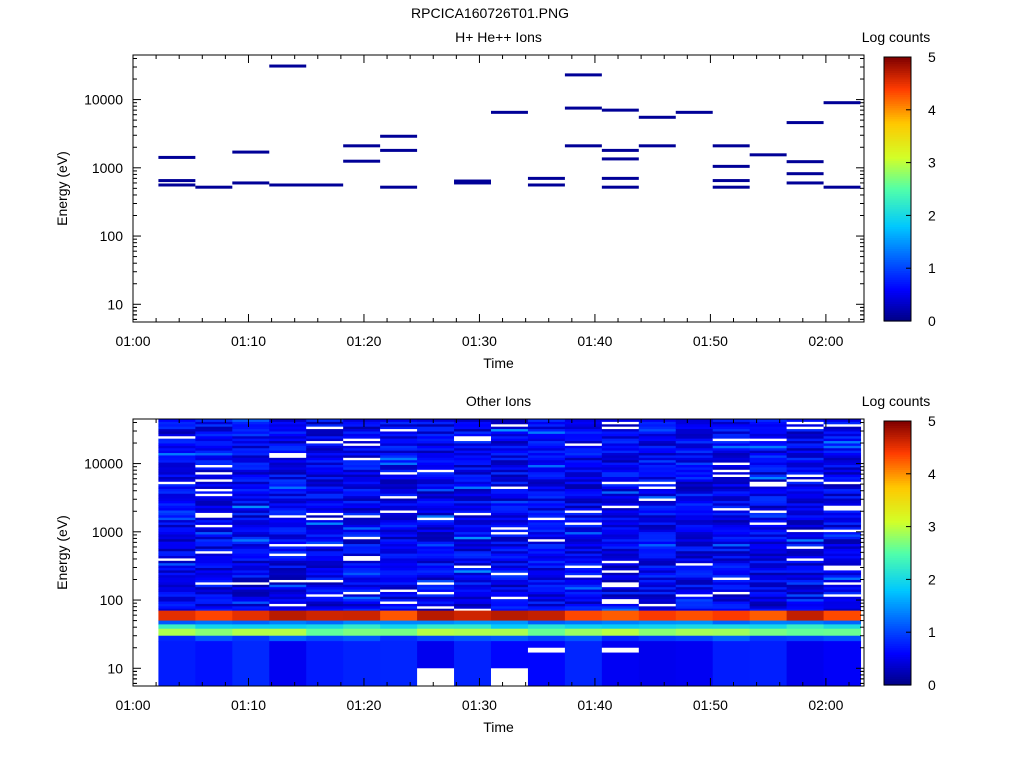  What do you see at coordinates (546, 185) in the screenshot?
I see `data-cell` at bounding box center [546, 185].